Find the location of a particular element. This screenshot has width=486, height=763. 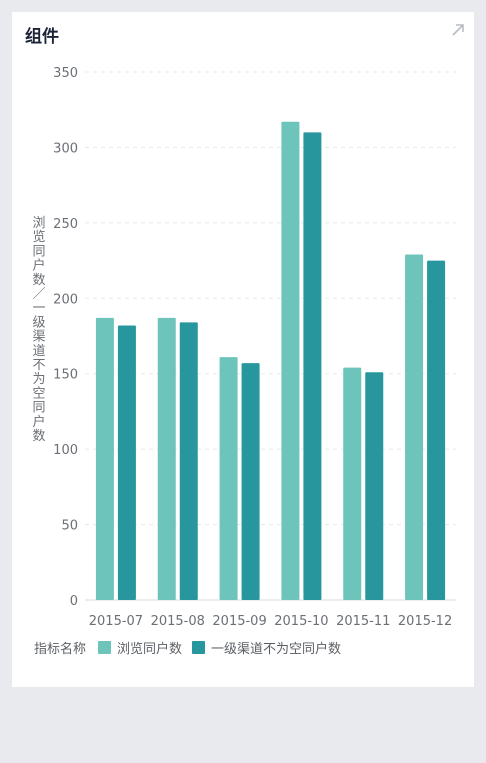

y-tick-label: 0 is located at coordinates (74, 601).